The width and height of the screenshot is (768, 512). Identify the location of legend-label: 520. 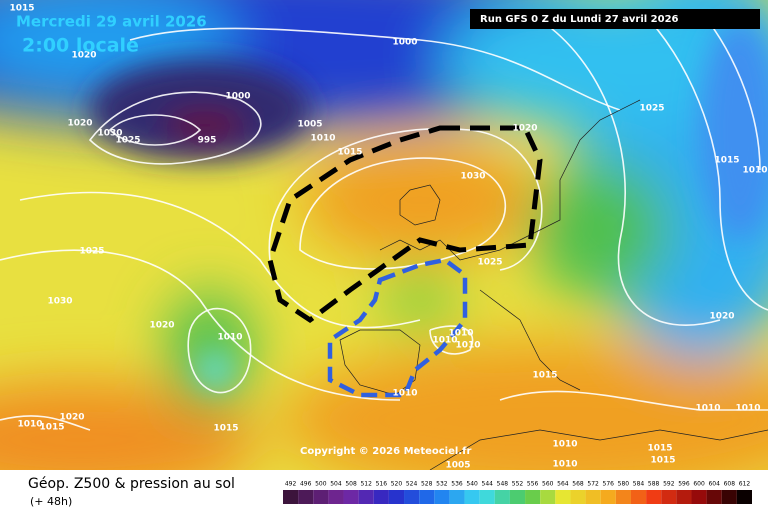
(397, 484).